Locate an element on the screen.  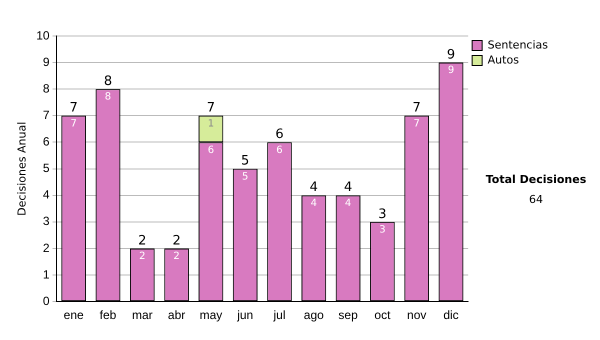
text: Total Decisiones is located at coordinates (536, 179).